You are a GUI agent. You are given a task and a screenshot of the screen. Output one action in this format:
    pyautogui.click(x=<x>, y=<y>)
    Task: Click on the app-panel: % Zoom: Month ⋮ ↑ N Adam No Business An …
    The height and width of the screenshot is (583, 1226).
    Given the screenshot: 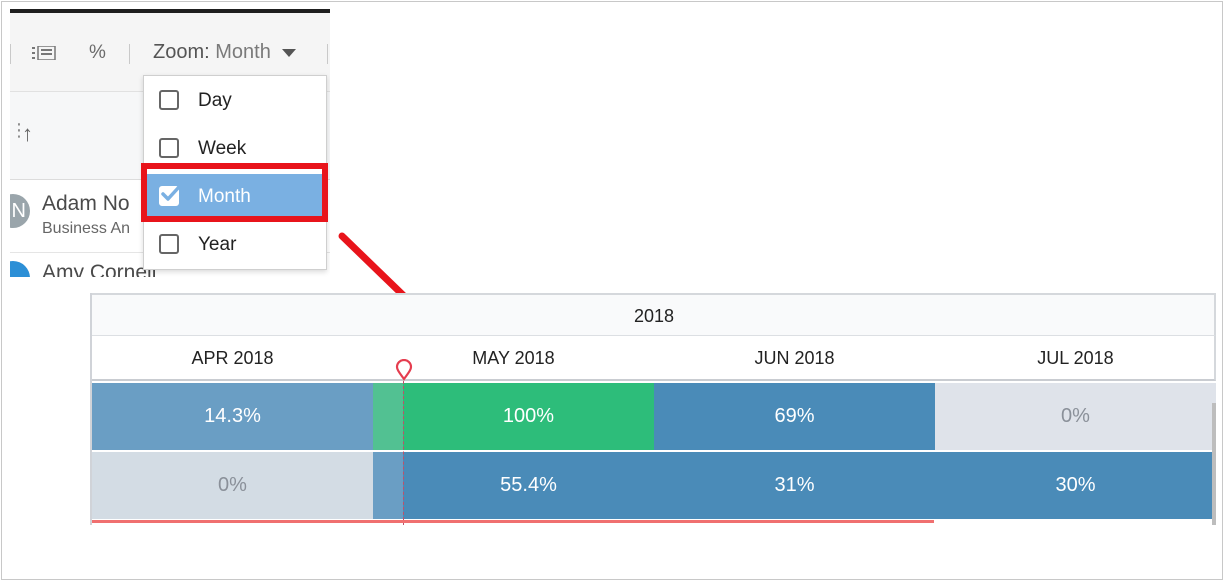 What is the action you would take?
    pyautogui.click(x=170, y=143)
    